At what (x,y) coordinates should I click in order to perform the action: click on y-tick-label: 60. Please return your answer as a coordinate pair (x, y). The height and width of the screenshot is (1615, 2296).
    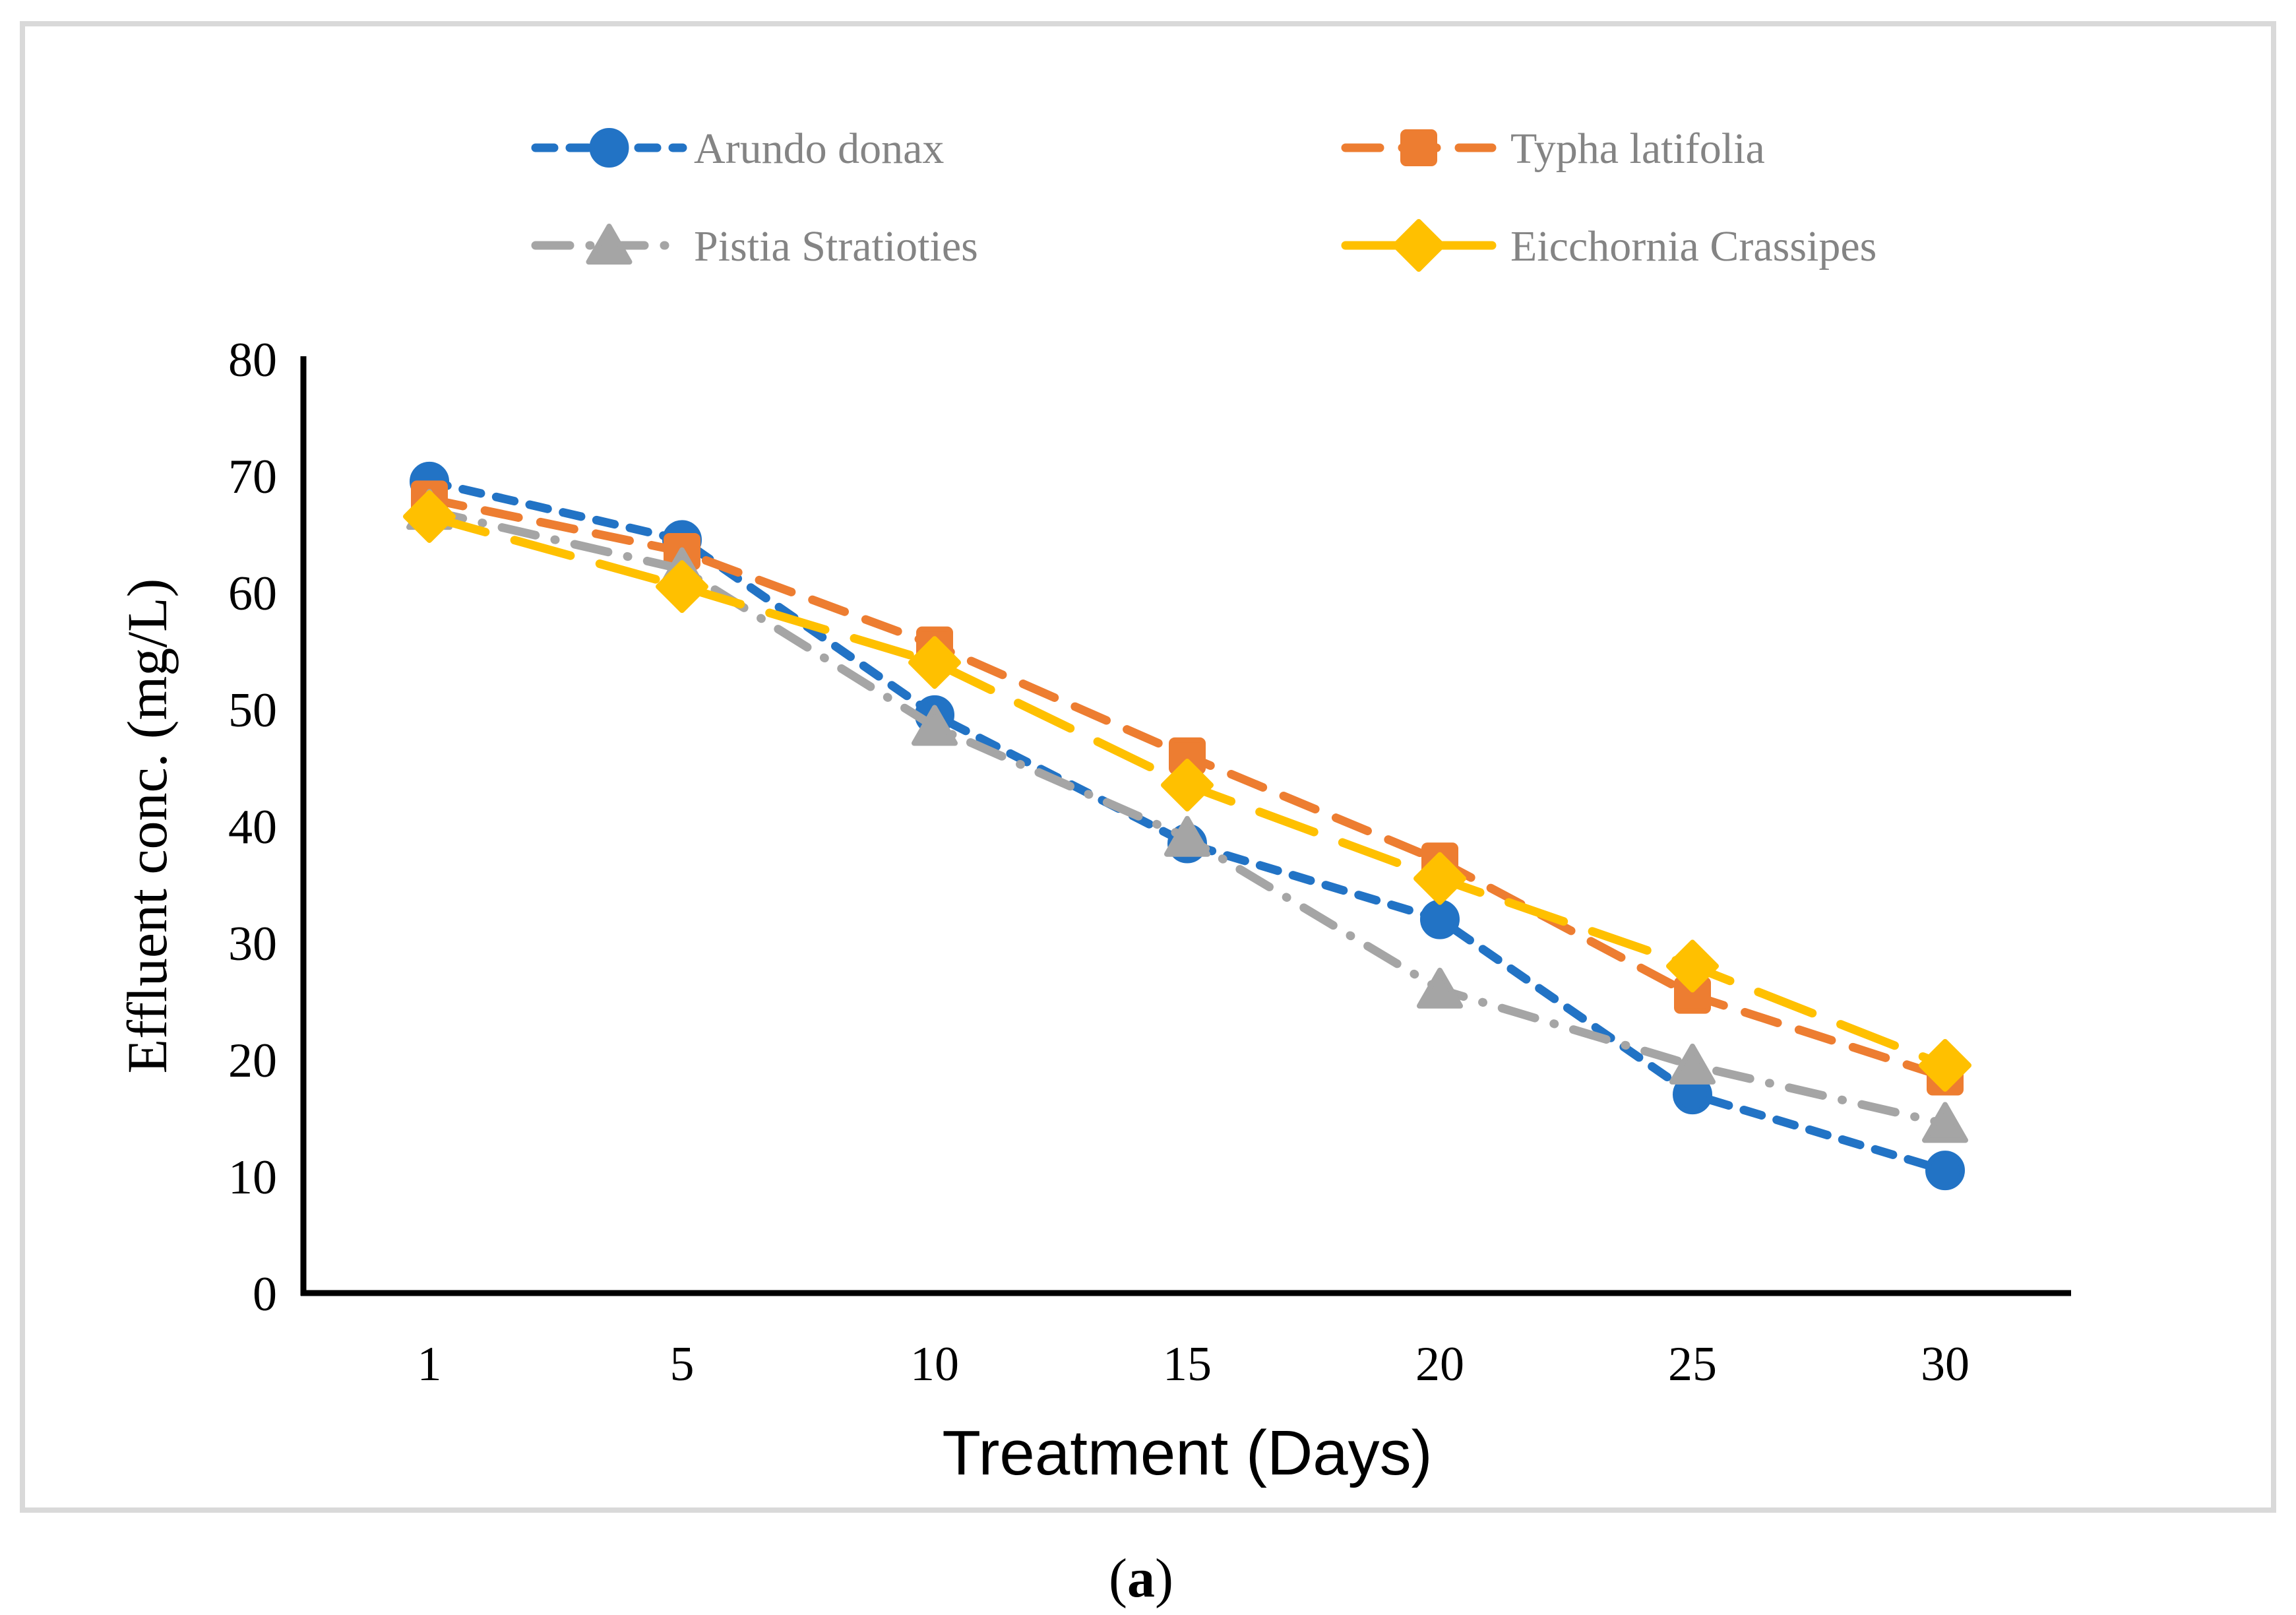
    Looking at the image, I should click on (252, 594).